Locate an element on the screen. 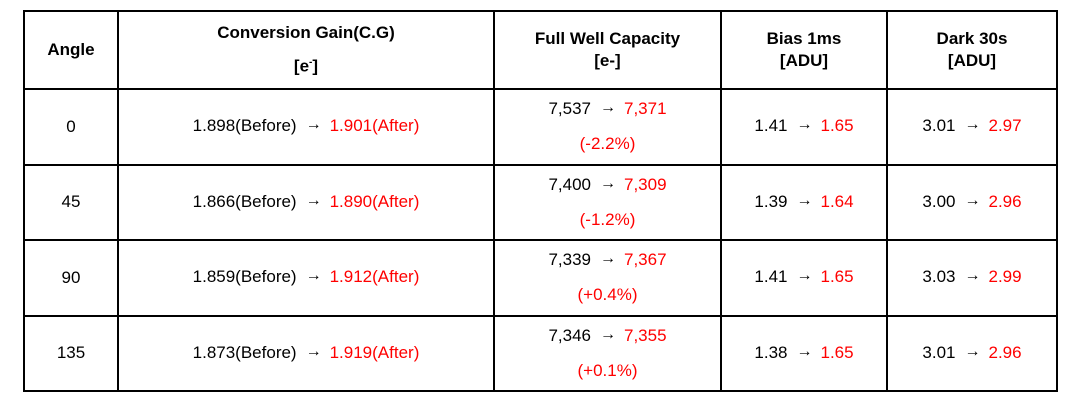  header-angle: Angle is located at coordinates (71, 50).